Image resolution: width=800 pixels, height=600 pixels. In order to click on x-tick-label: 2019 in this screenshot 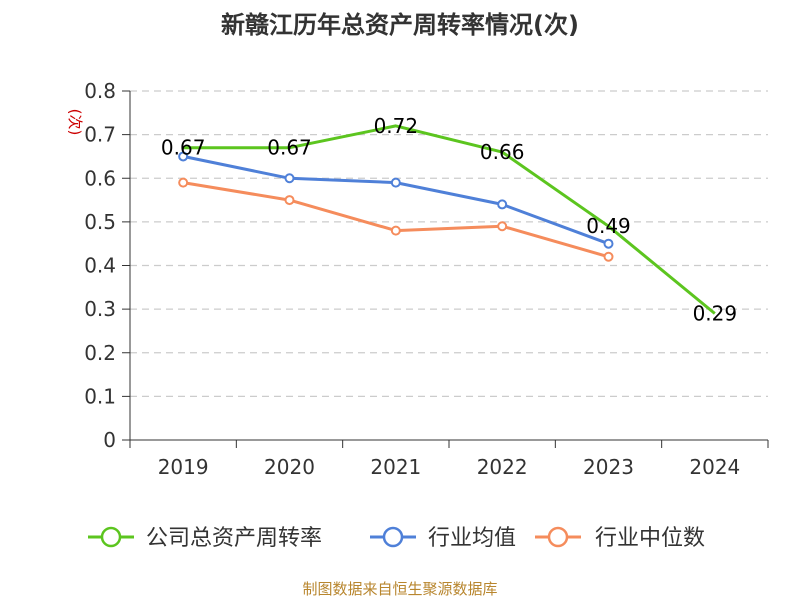, I will do `click(183, 467)`.